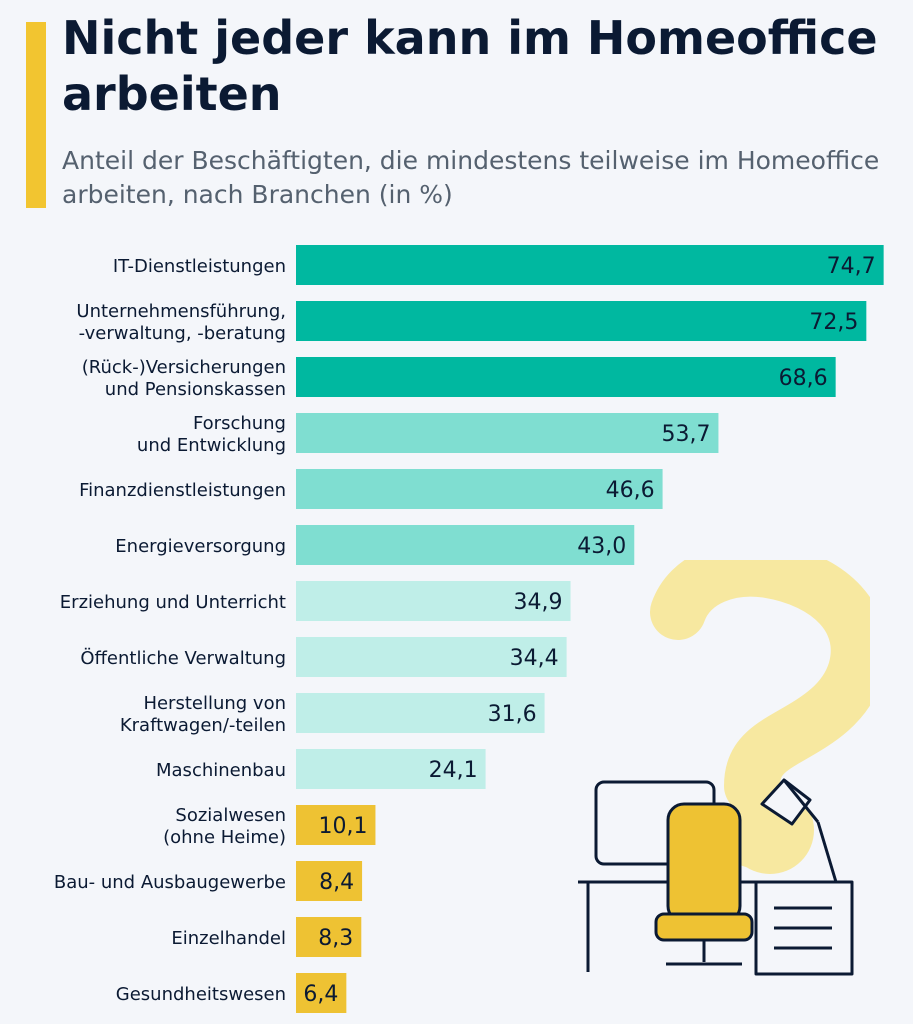 This screenshot has height=1024, width=913. I want to click on bar-value-label: 34,9, so click(538, 602).